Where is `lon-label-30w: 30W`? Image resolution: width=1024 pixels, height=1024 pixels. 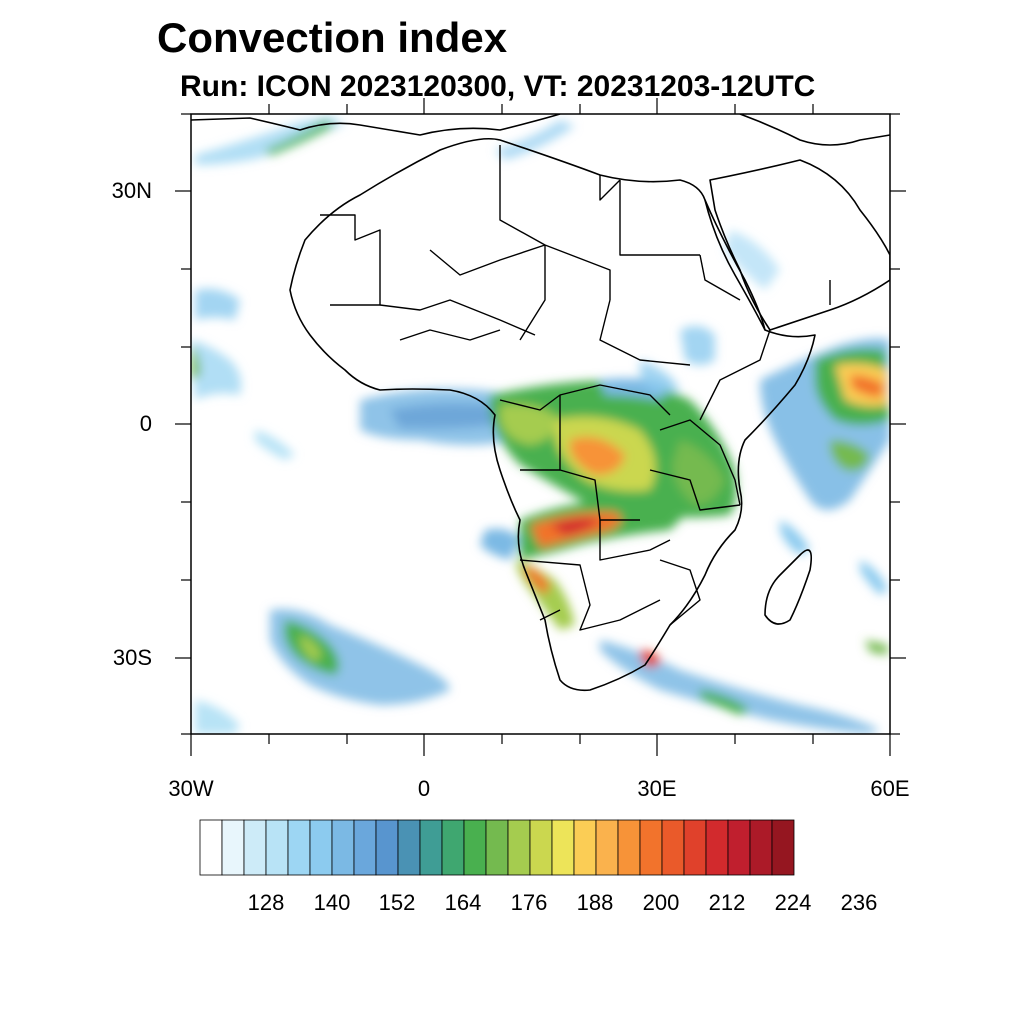
lon-label-30w: 30W is located at coordinates (191, 788).